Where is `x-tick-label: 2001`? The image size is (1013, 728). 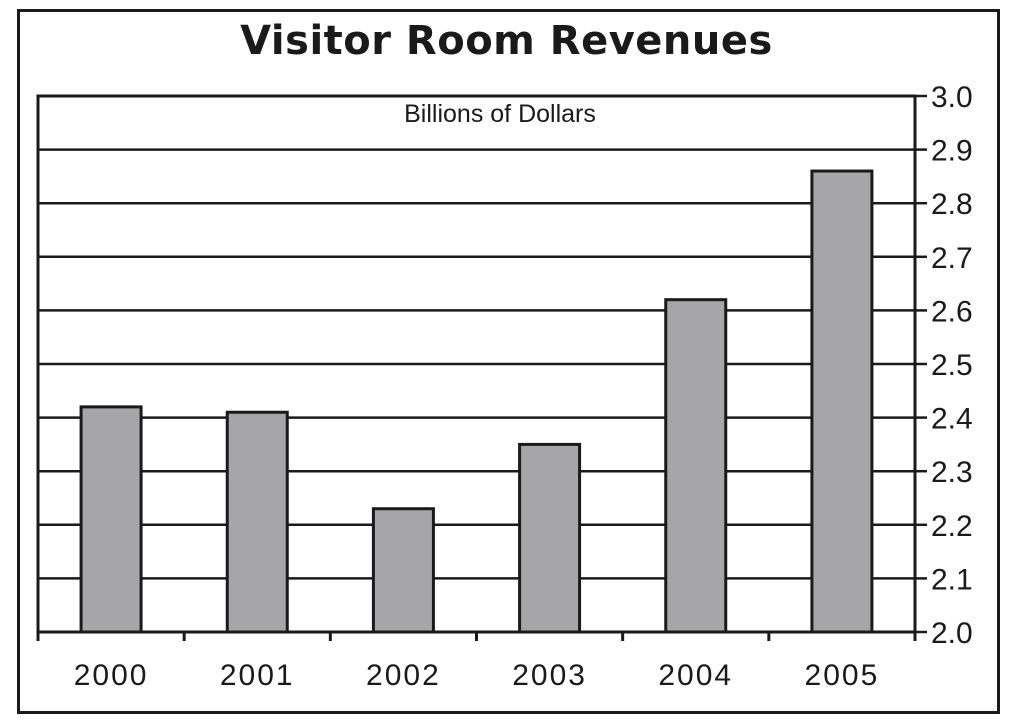
x-tick-label: 2001 is located at coordinates (257, 675).